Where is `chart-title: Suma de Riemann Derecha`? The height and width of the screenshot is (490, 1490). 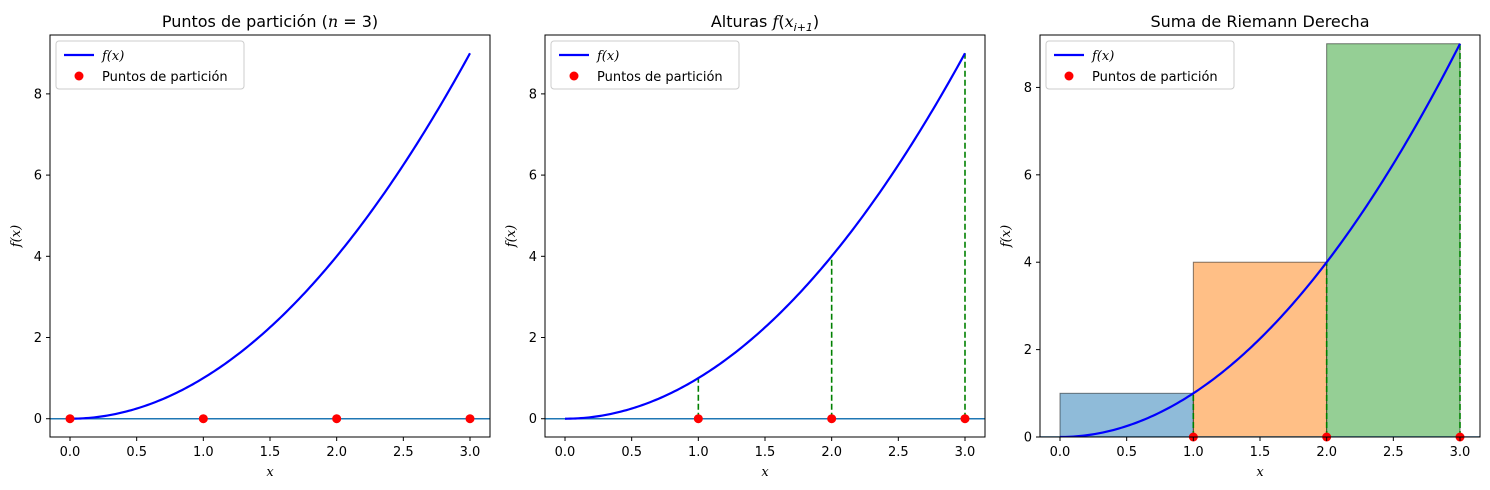
chart-title: Suma de Riemann Derecha is located at coordinates (1260, 21).